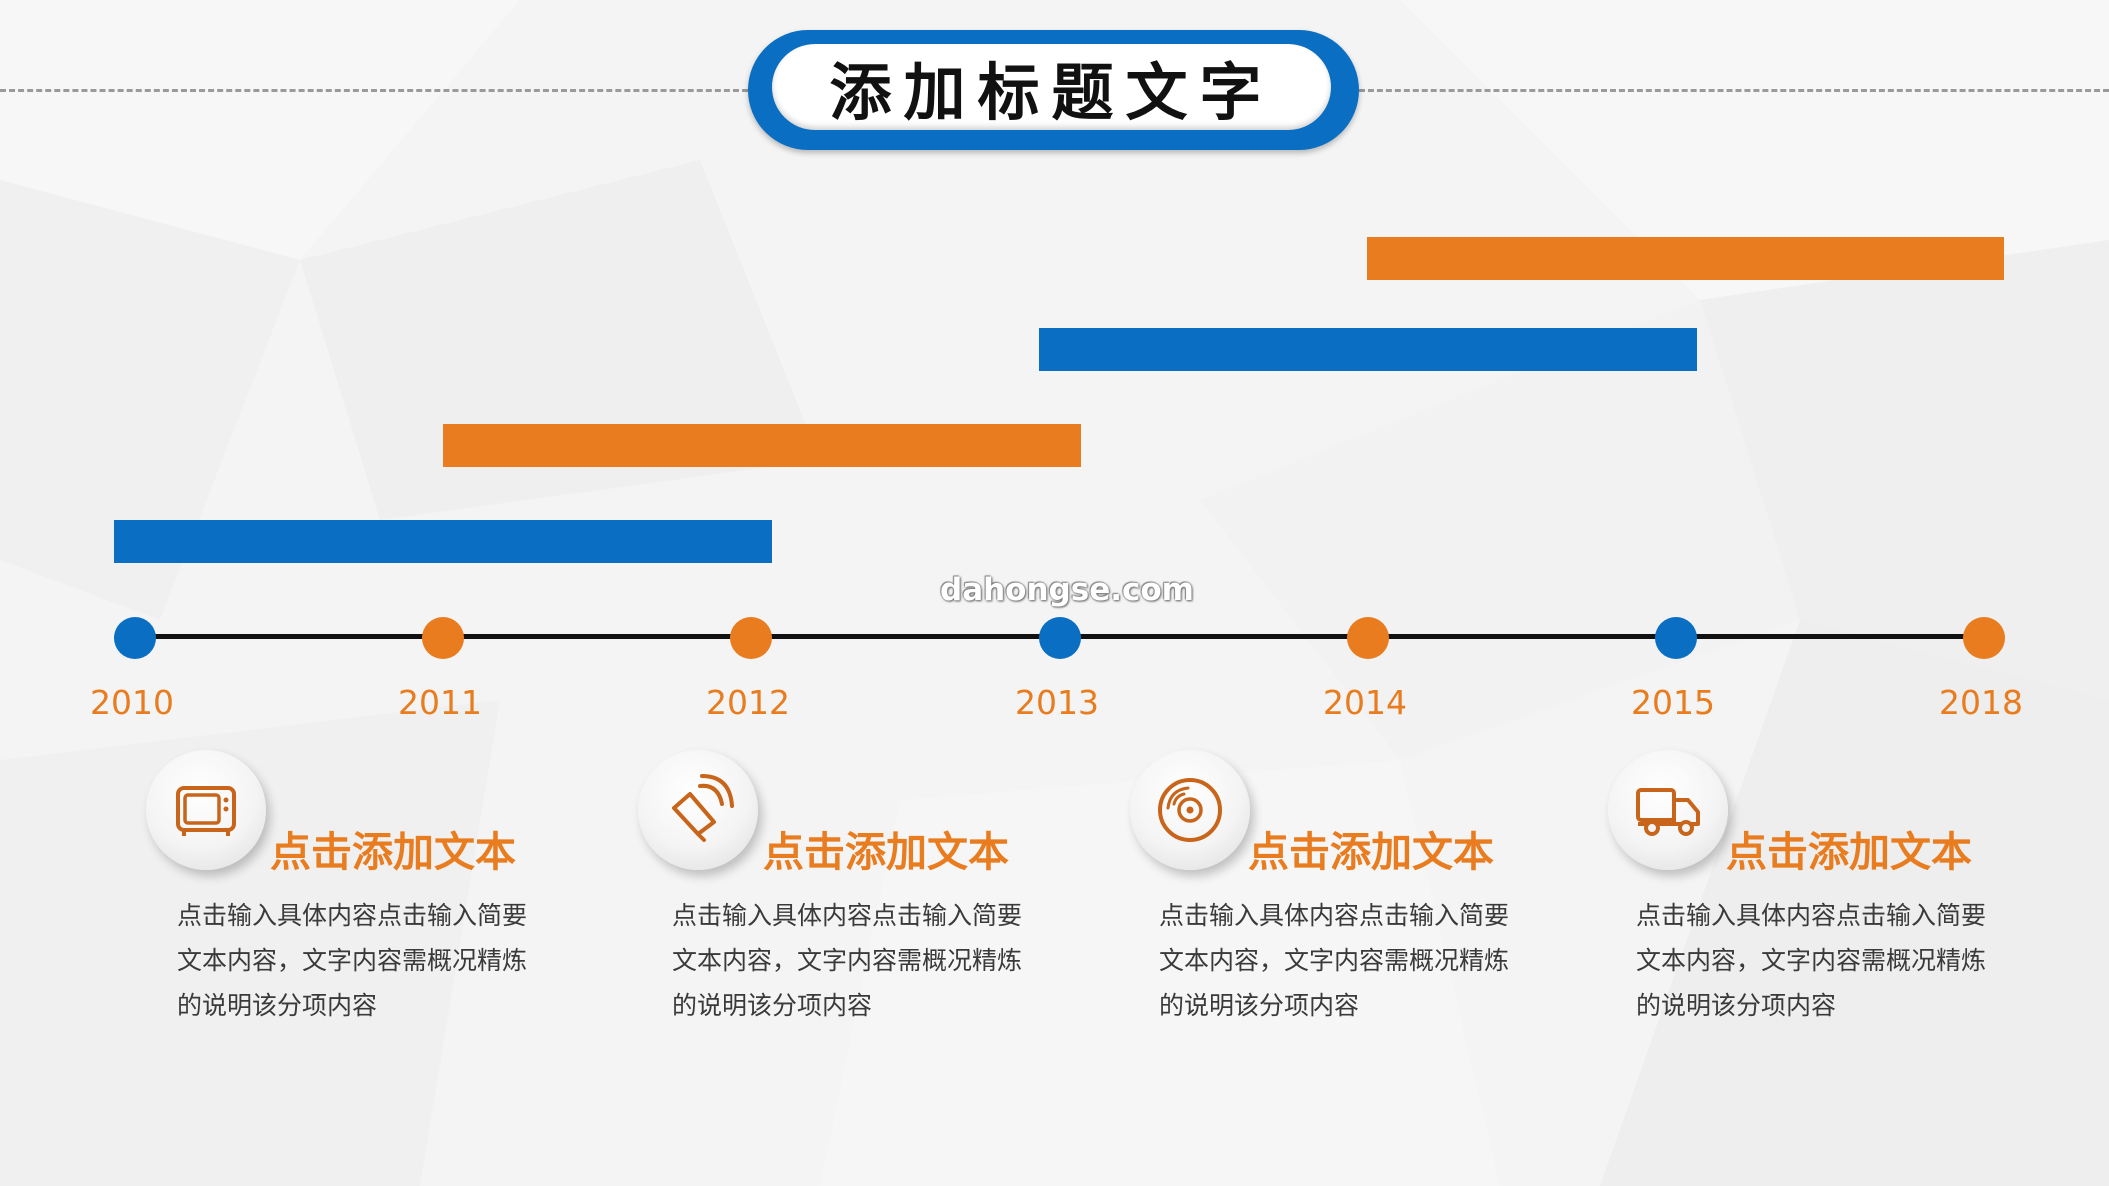 This screenshot has width=2109, height=1186. Describe the element at coordinates (135, 638) in the screenshot. I see `timeline-dot-2010` at that location.